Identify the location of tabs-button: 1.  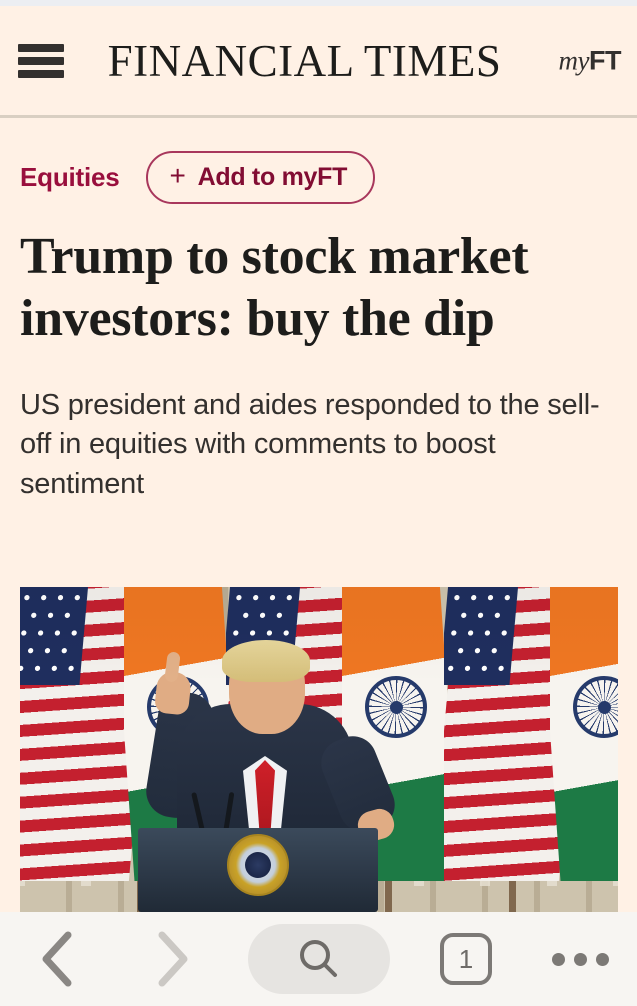
(466, 959).